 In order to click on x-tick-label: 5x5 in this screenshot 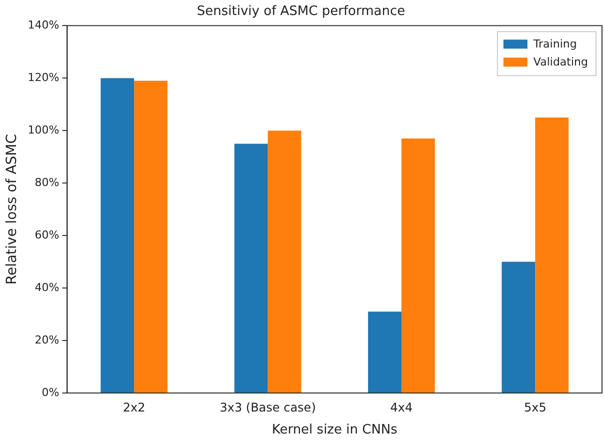, I will do `click(535, 407)`.